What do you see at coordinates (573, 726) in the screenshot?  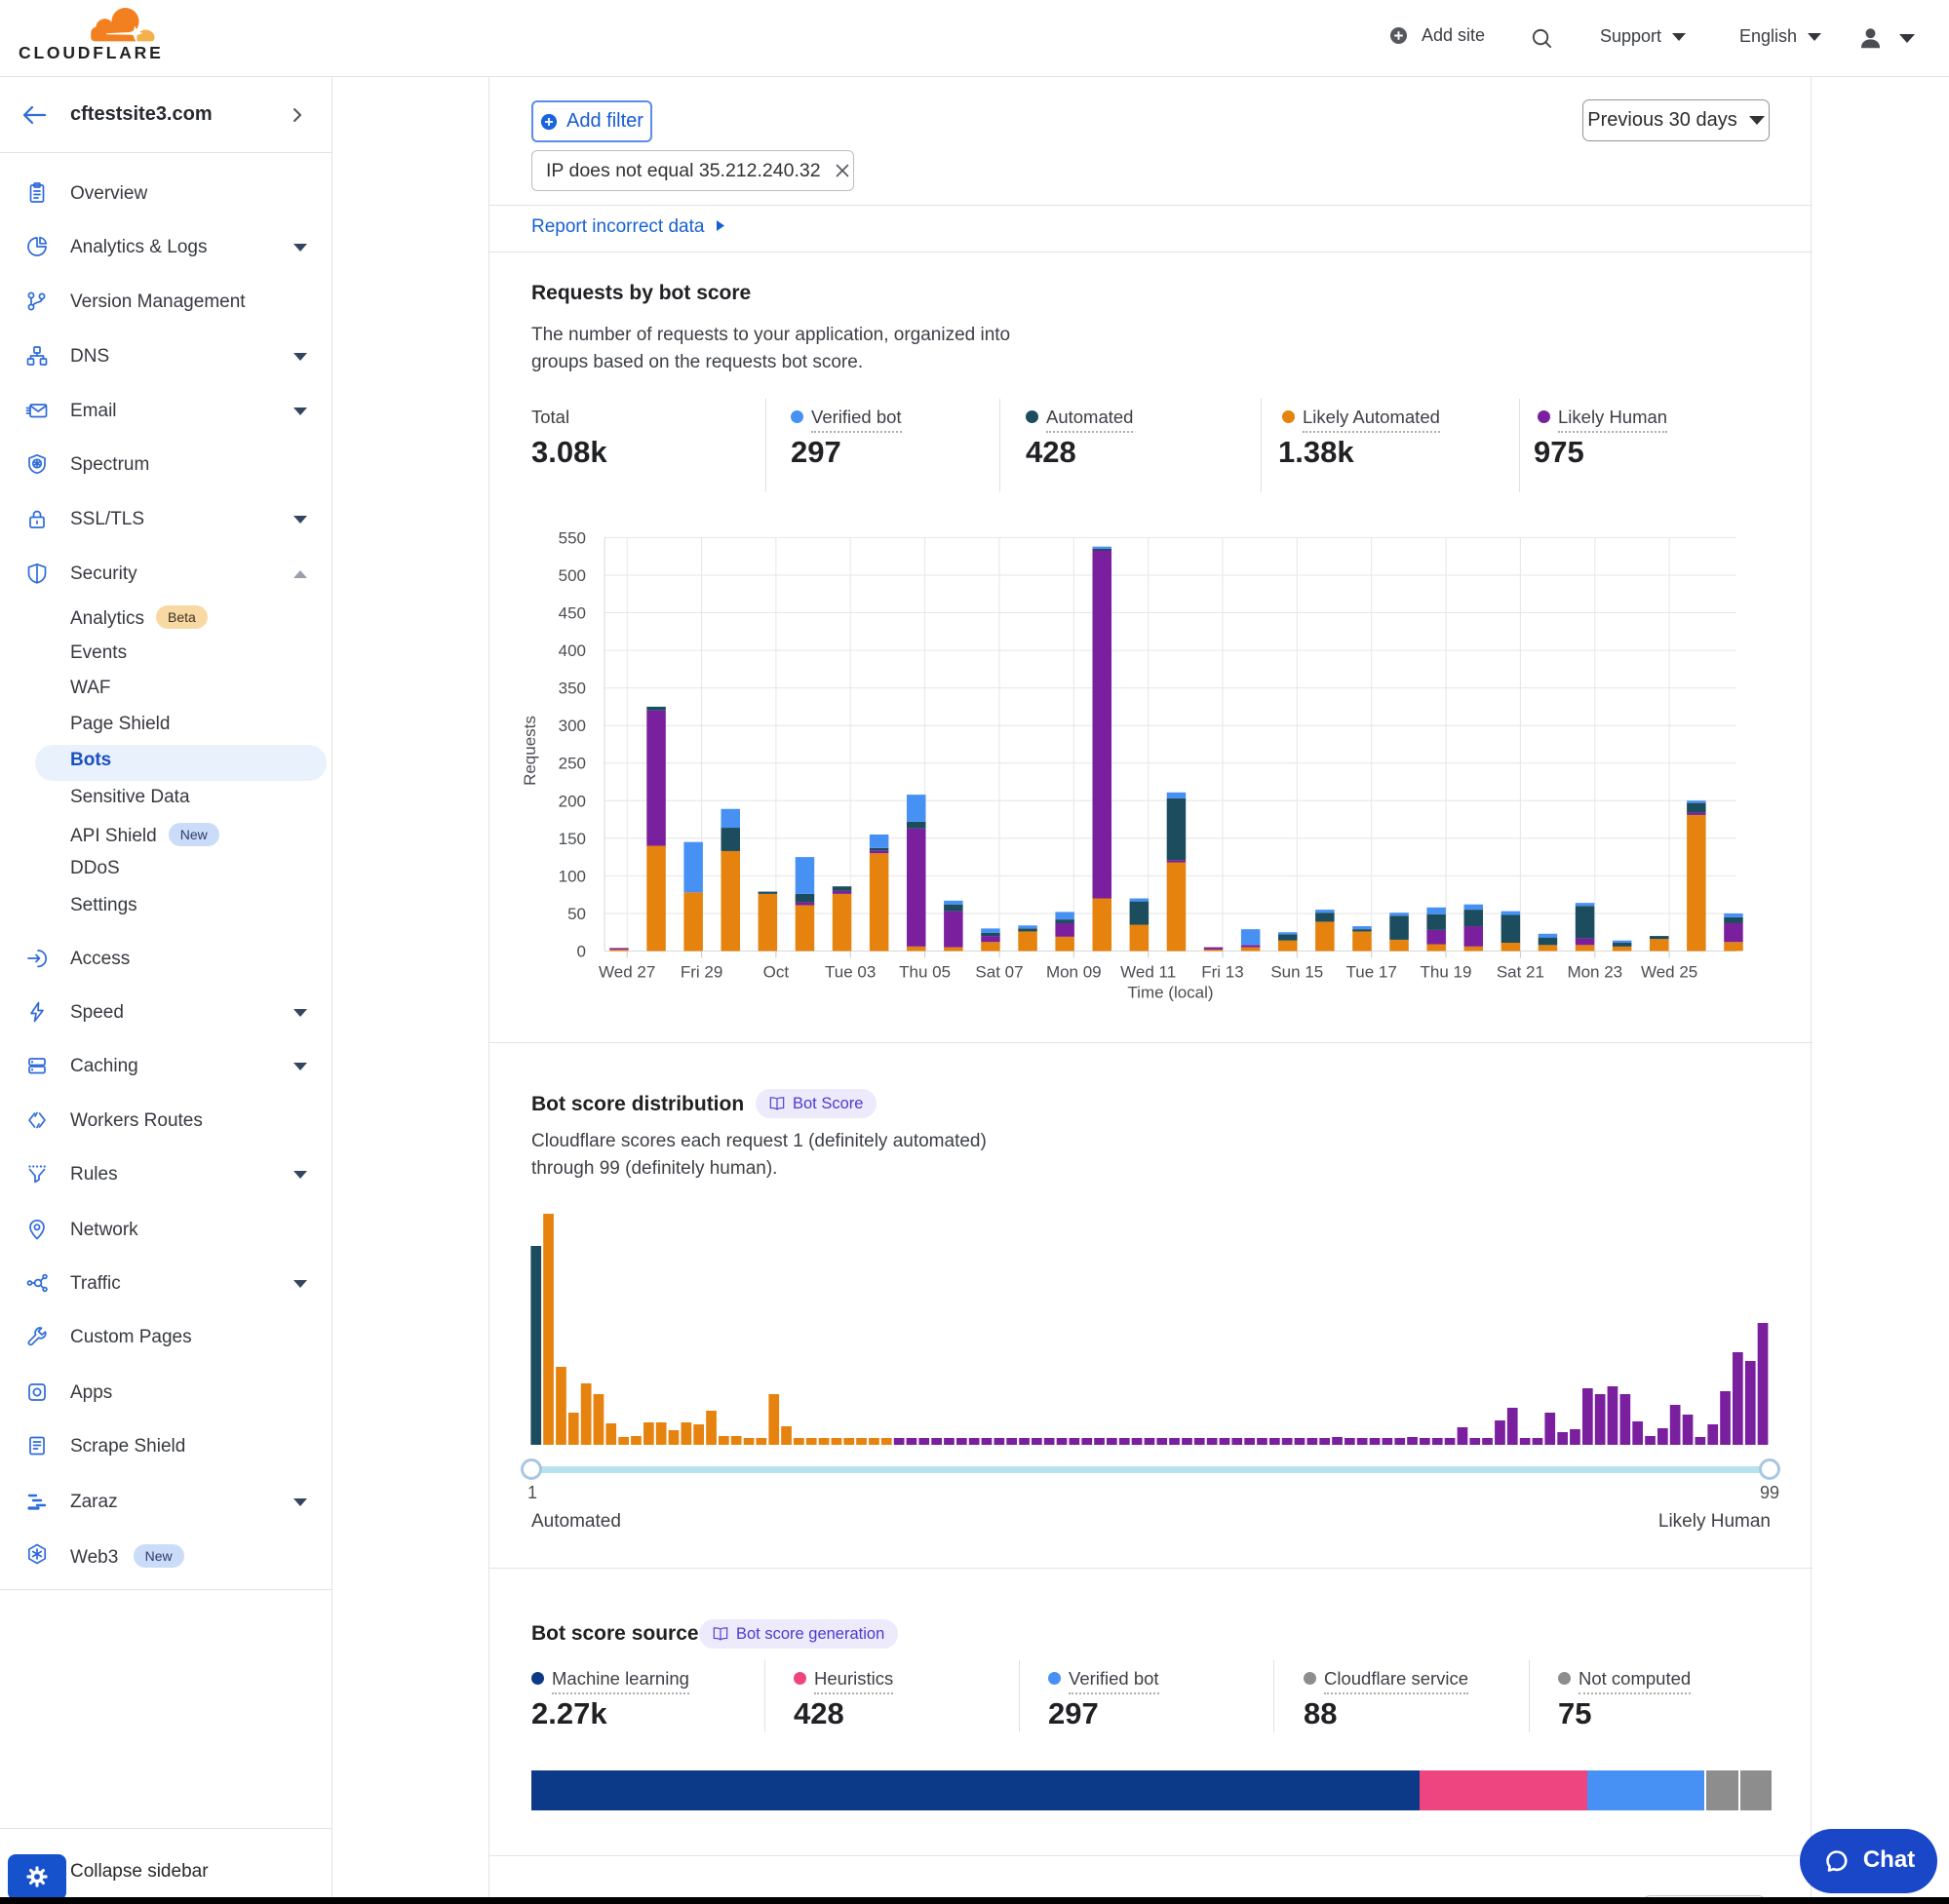 I see `svg-text: 300` at bounding box center [573, 726].